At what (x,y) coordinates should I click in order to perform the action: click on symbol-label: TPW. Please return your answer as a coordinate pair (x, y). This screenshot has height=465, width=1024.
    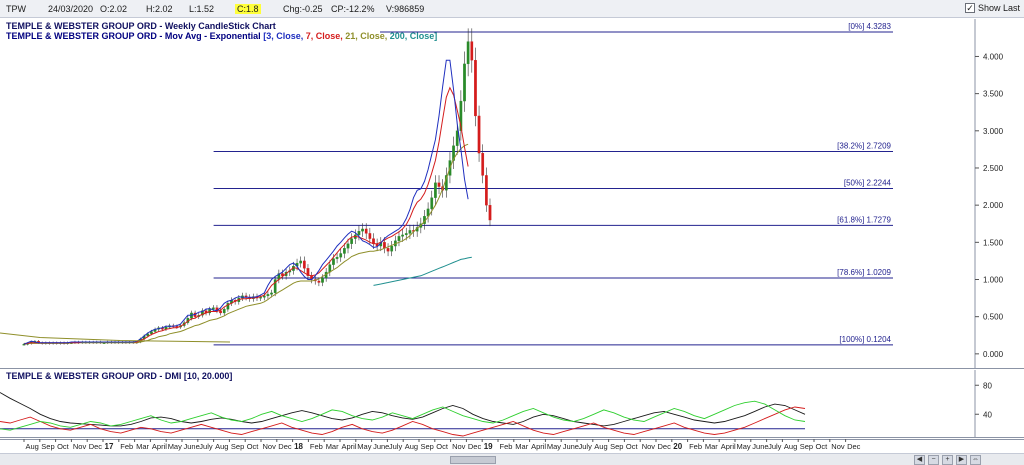
    Looking at the image, I should click on (16, 9).